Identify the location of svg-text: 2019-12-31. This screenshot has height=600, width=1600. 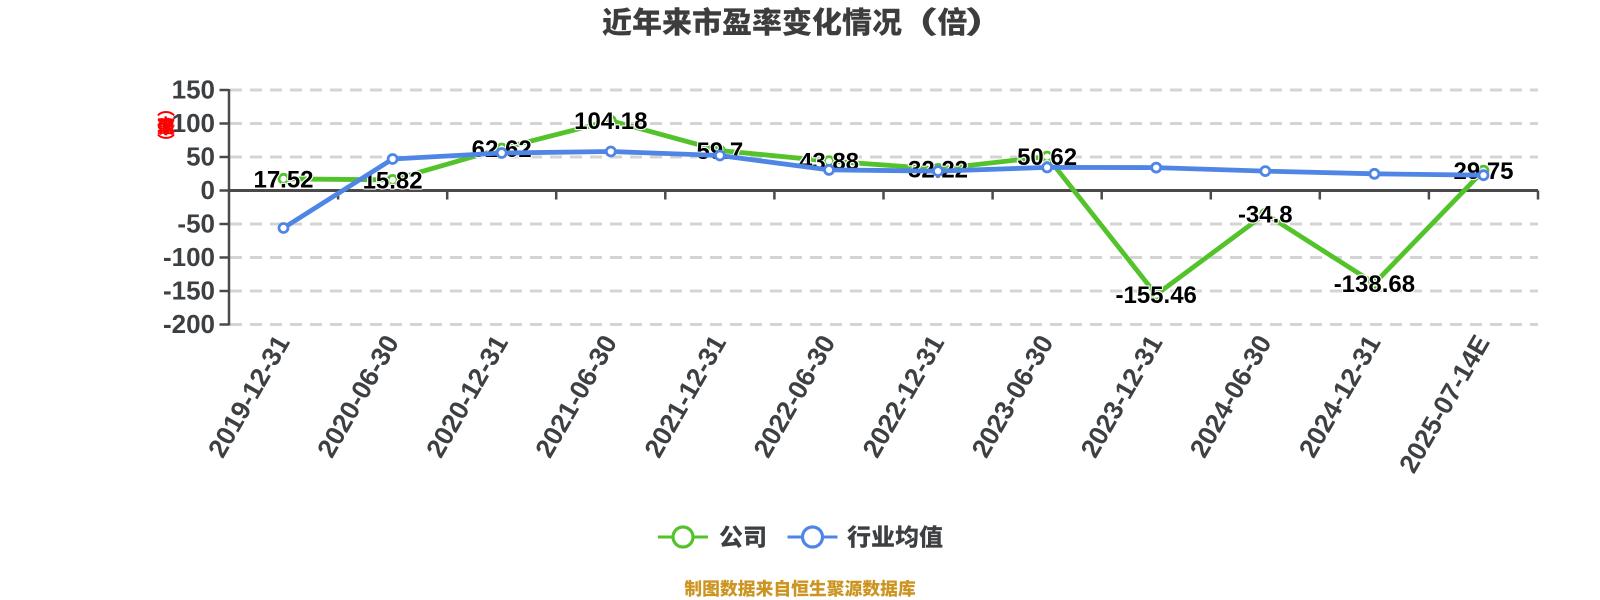
(249, 396).